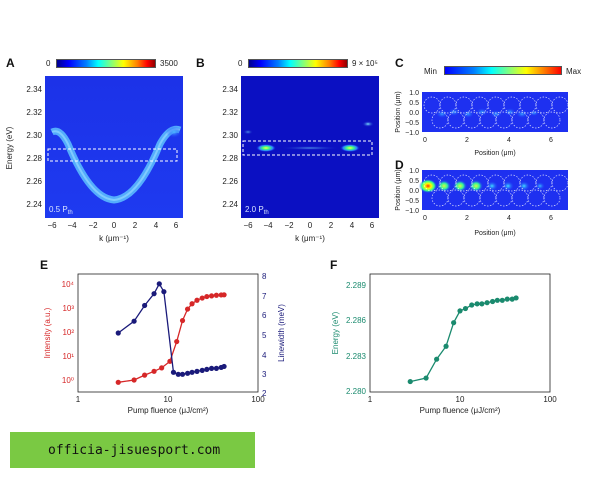 The width and height of the screenshot is (600, 480). I want to click on panel-b-ytick: 2.28, so click(230, 158).